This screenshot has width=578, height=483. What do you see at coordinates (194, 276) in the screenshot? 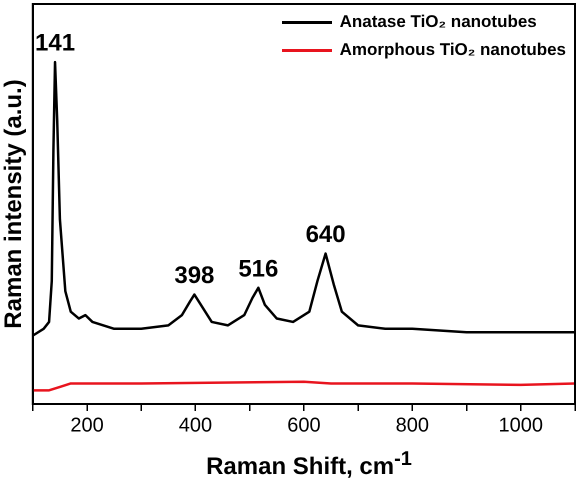
I see `annotation: 398` at bounding box center [194, 276].